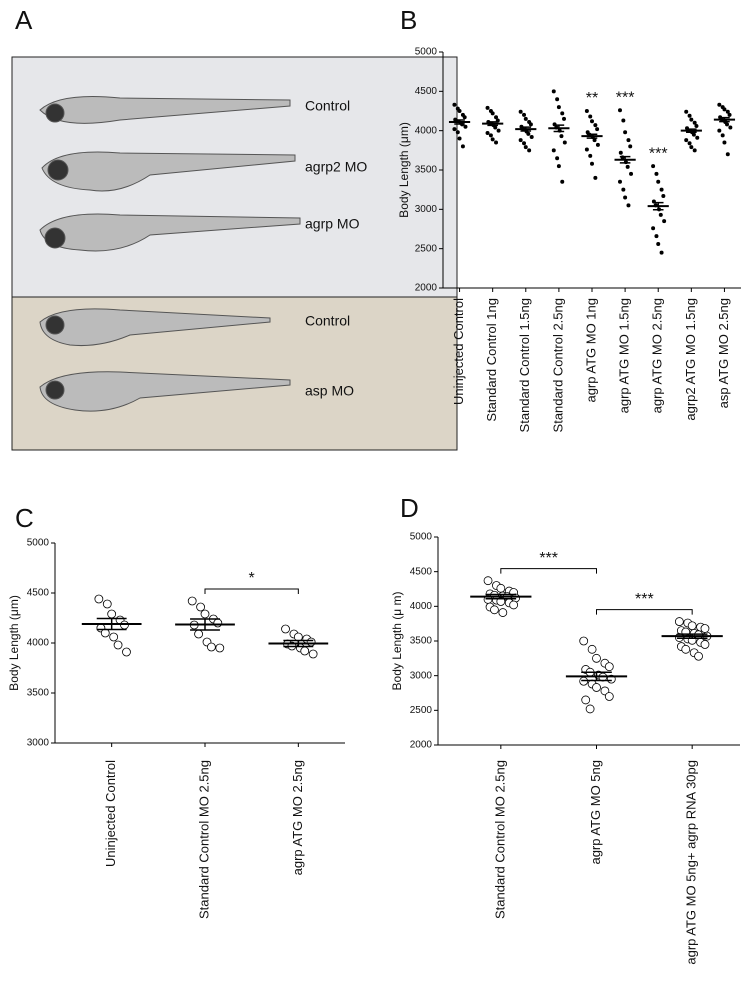 Image resolution: width=753 pixels, height=1003 pixels. Describe the element at coordinates (624, 355) in the screenshot. I see `x-tick-label: agrp ATG MO 1.5ng` at that location.